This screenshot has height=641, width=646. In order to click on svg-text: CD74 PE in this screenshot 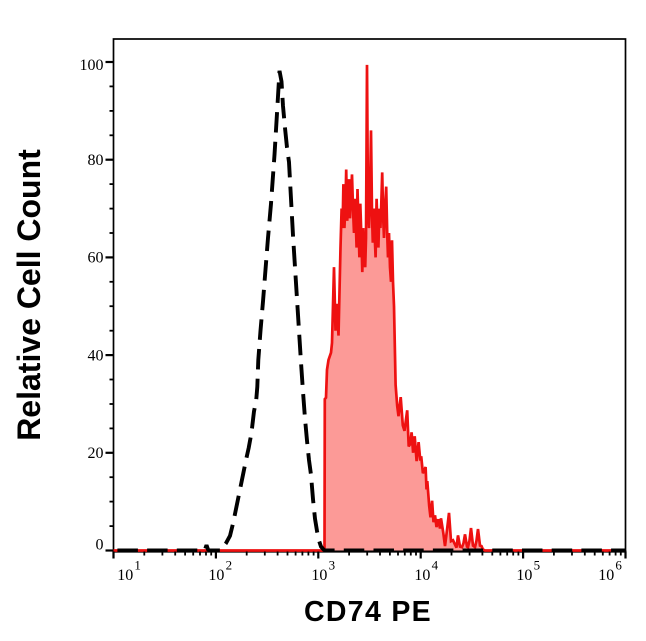, I will do `click(368, 612)`.